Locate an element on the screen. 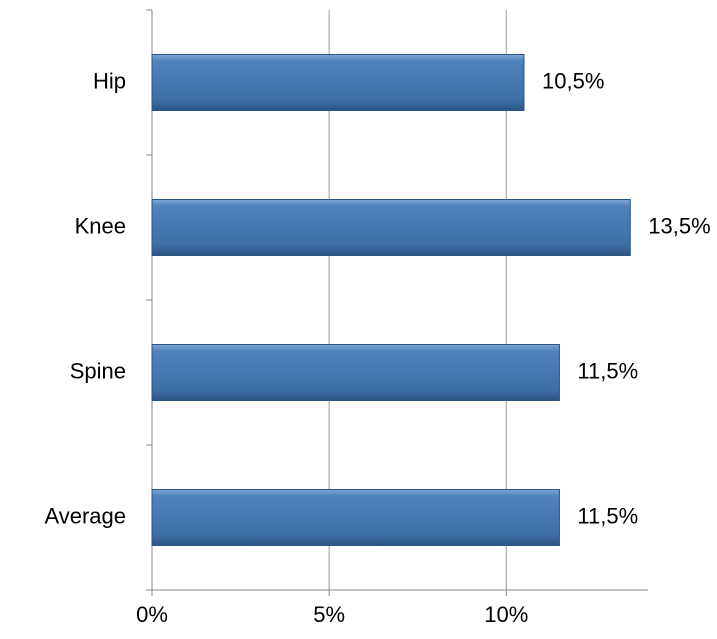 Image resolution: width=717 pixels, height=639 pixels. y-tick-label: Hip is located at coordinates (109, 80).